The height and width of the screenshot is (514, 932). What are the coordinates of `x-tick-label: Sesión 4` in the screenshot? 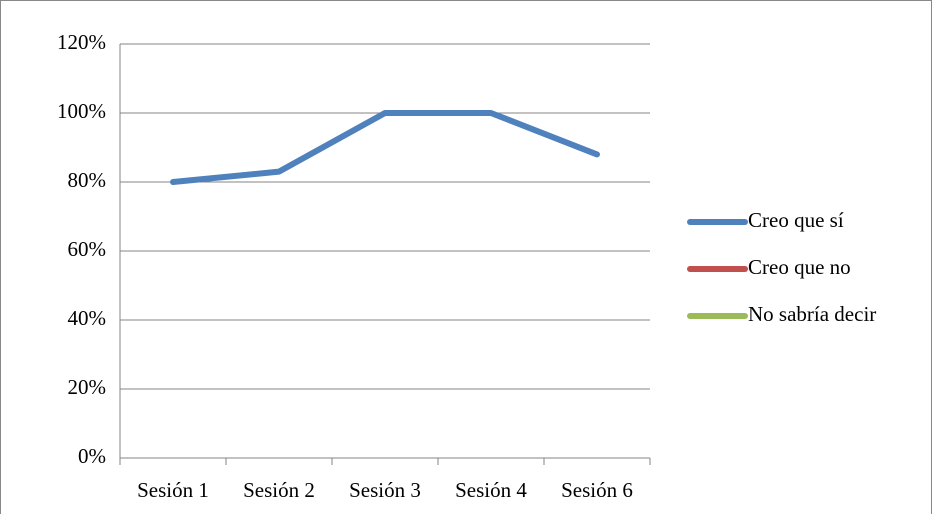 It's located at (491, 490).